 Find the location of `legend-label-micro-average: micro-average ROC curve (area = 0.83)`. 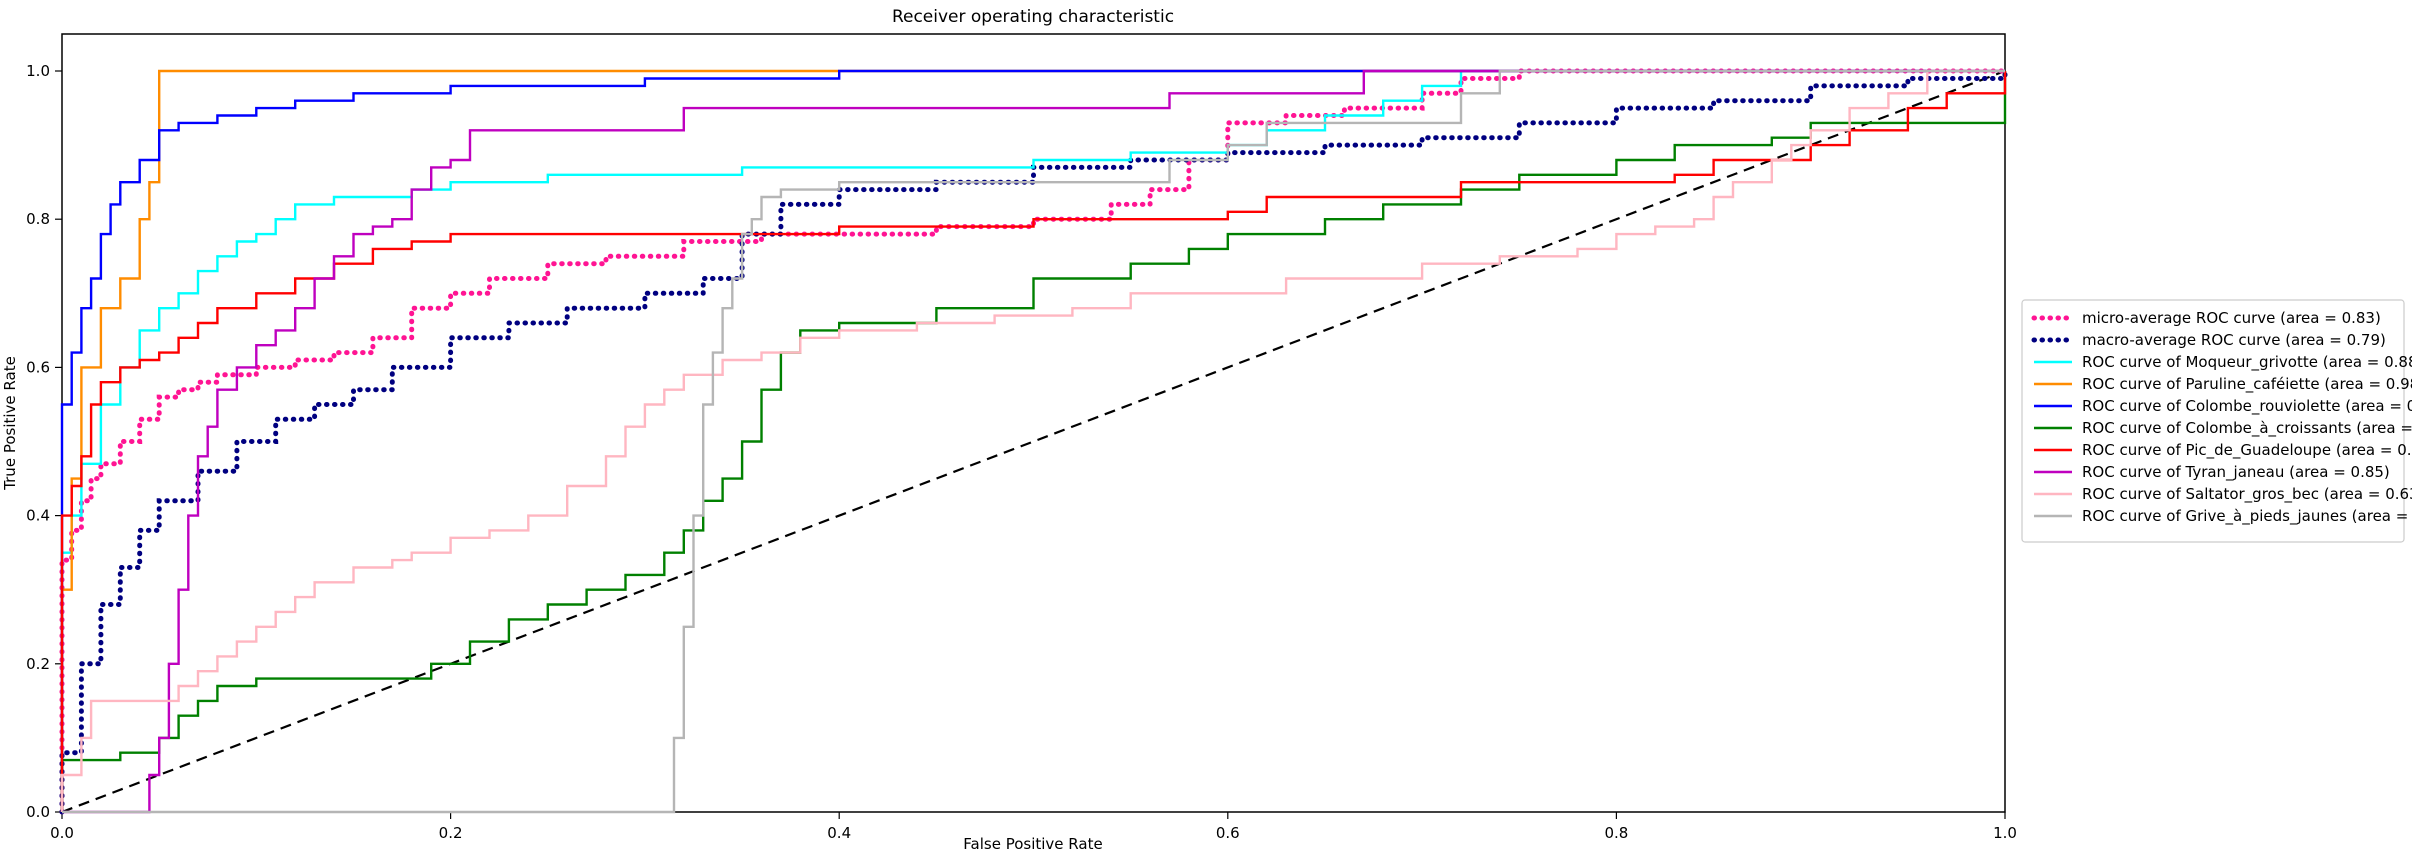

legend-label-micro-average: micro-average ROC curve (area = 0.83) is located at coordinates (2231, 318).